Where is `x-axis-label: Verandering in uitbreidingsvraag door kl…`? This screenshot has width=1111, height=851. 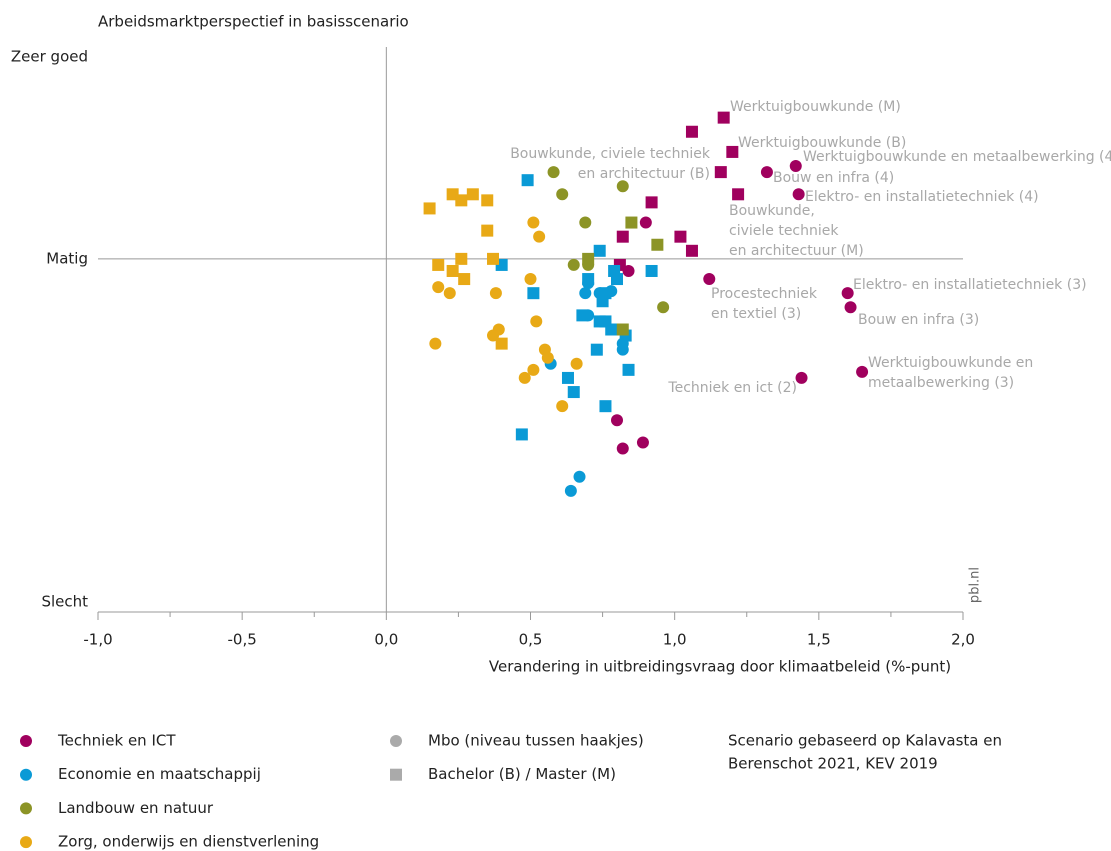 x-axis-label: Verandering in uitbreidingsvraag door kl… is located at coordinates (720, 667).